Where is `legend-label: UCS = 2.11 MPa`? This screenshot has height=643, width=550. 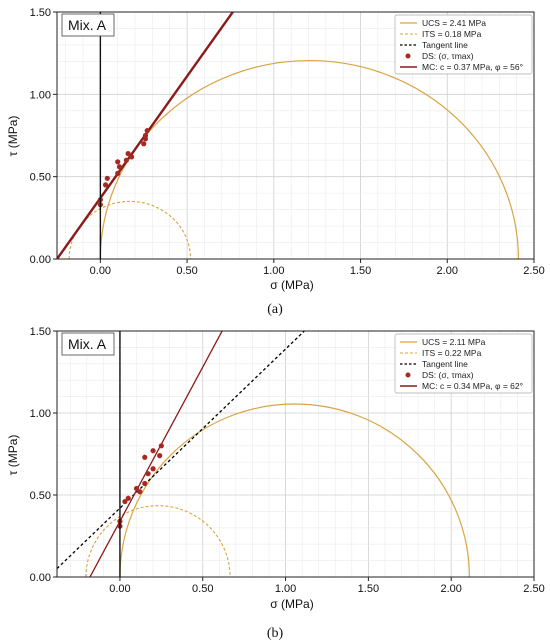
legend-label: UCS = 2.11 MPa is located at coordinates (454, 342).